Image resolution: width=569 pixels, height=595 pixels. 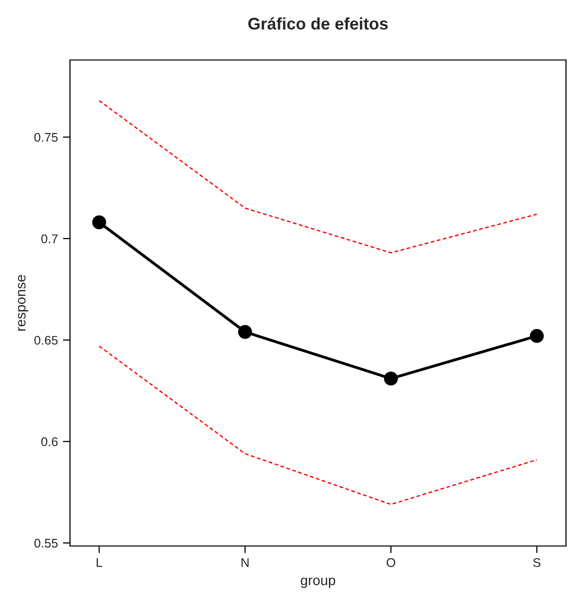 I want to click on y-tick-label: 0.7, so click(x=49, y=239).